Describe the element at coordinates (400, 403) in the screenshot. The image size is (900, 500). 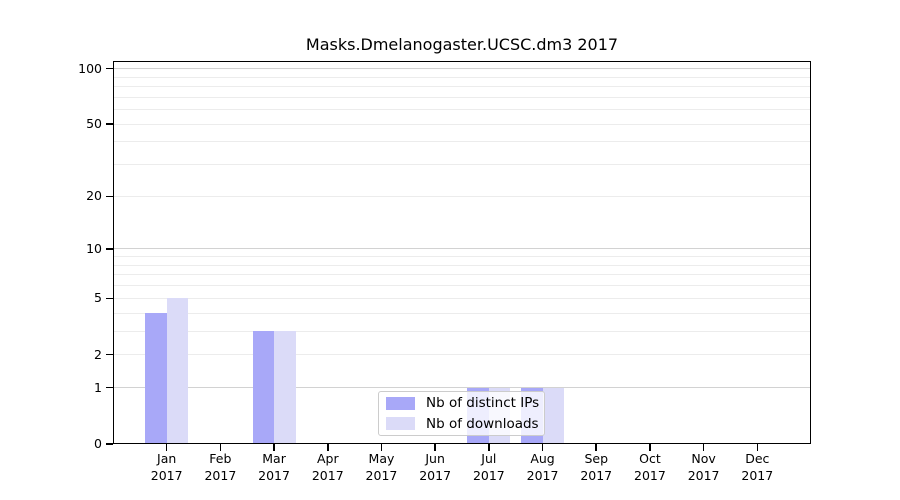
I see `legend-swatch-distinct-ips-icon` at that location.